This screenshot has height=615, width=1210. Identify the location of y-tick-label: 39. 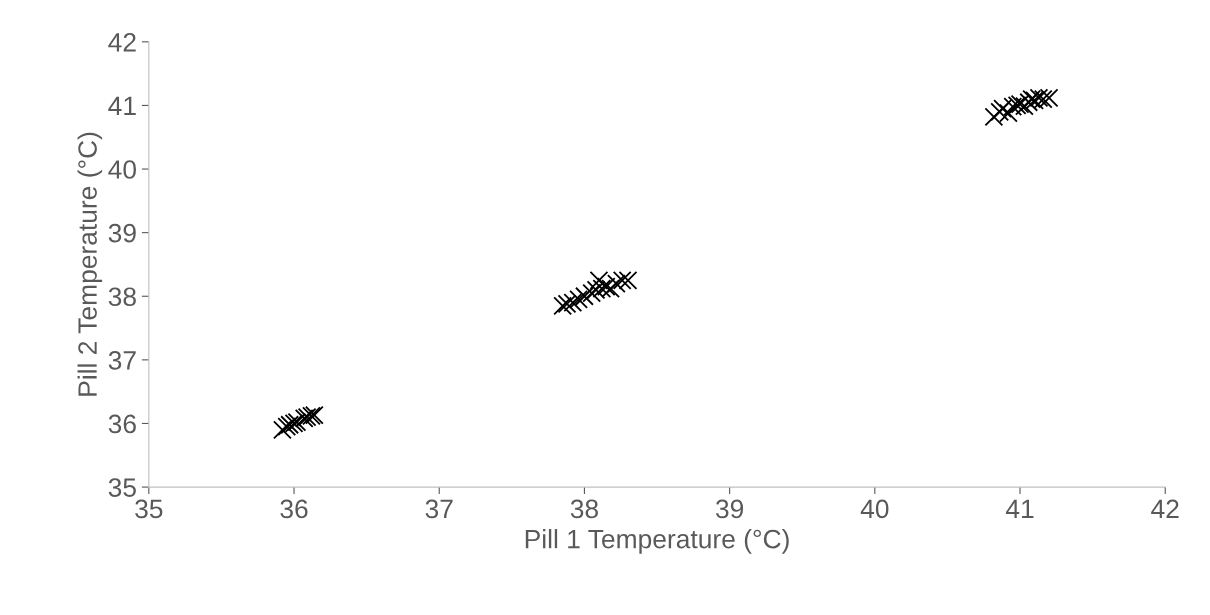
(122, 233).